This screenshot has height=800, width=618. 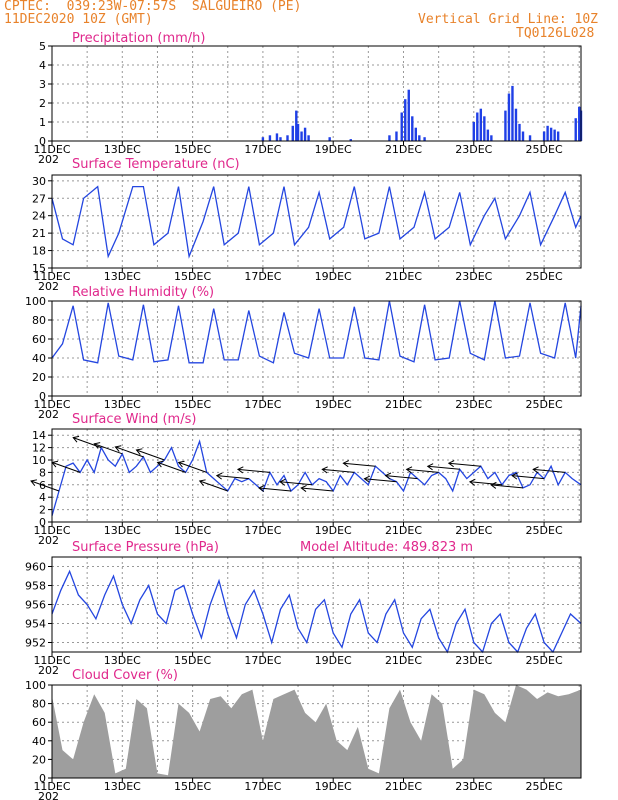 I want to click on y-tick-label: 14, so click(x=39, y=435).